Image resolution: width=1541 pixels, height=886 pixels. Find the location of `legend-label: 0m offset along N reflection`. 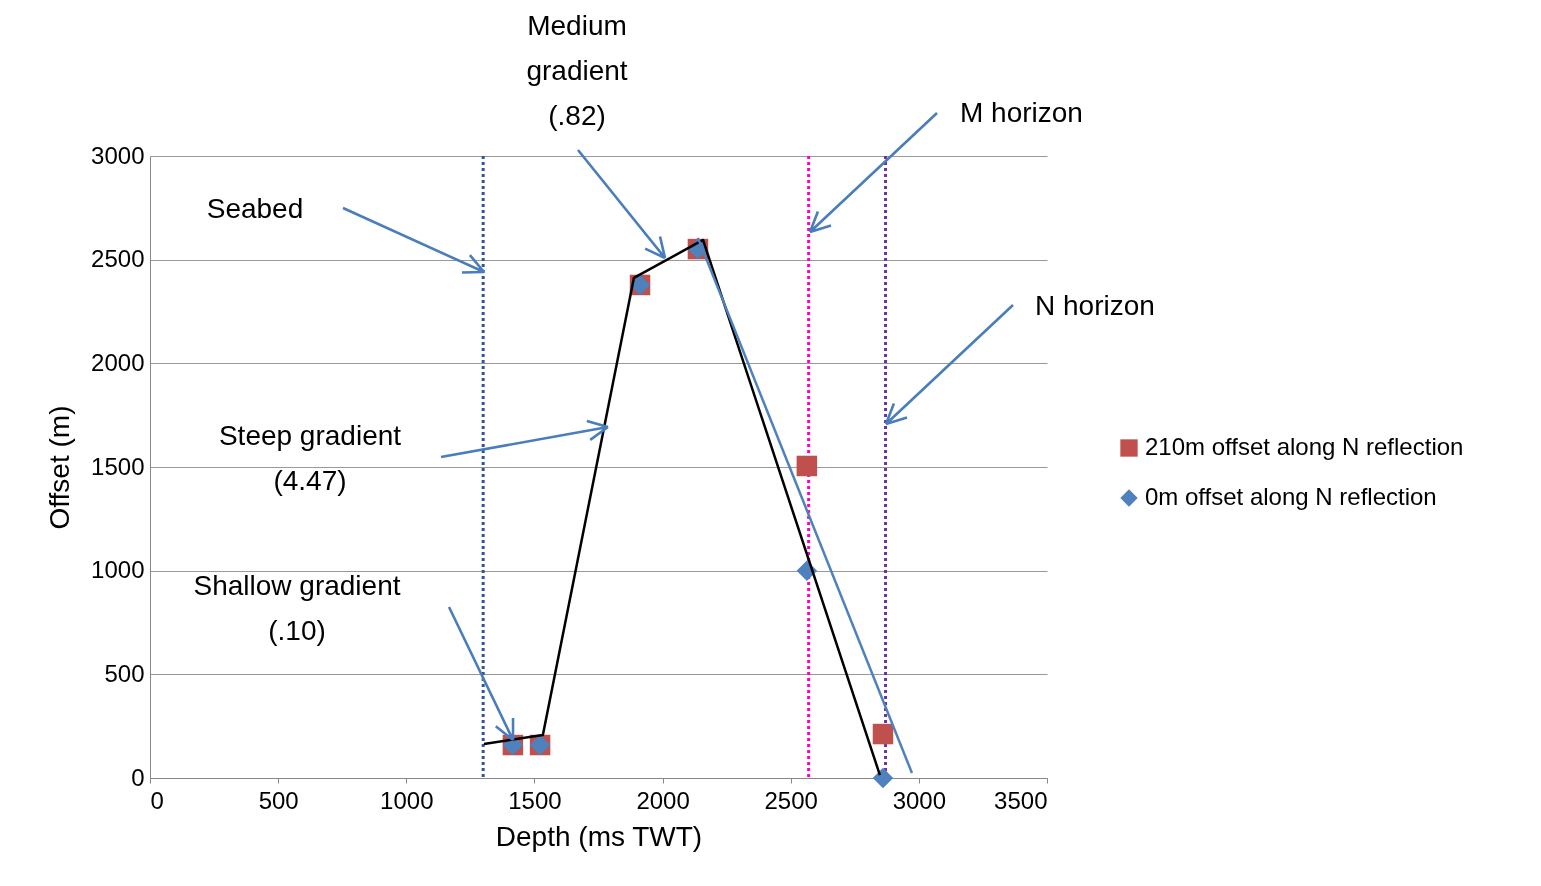

legend-label: 0m offset along N reflection is located at coordinates (1291, 496).